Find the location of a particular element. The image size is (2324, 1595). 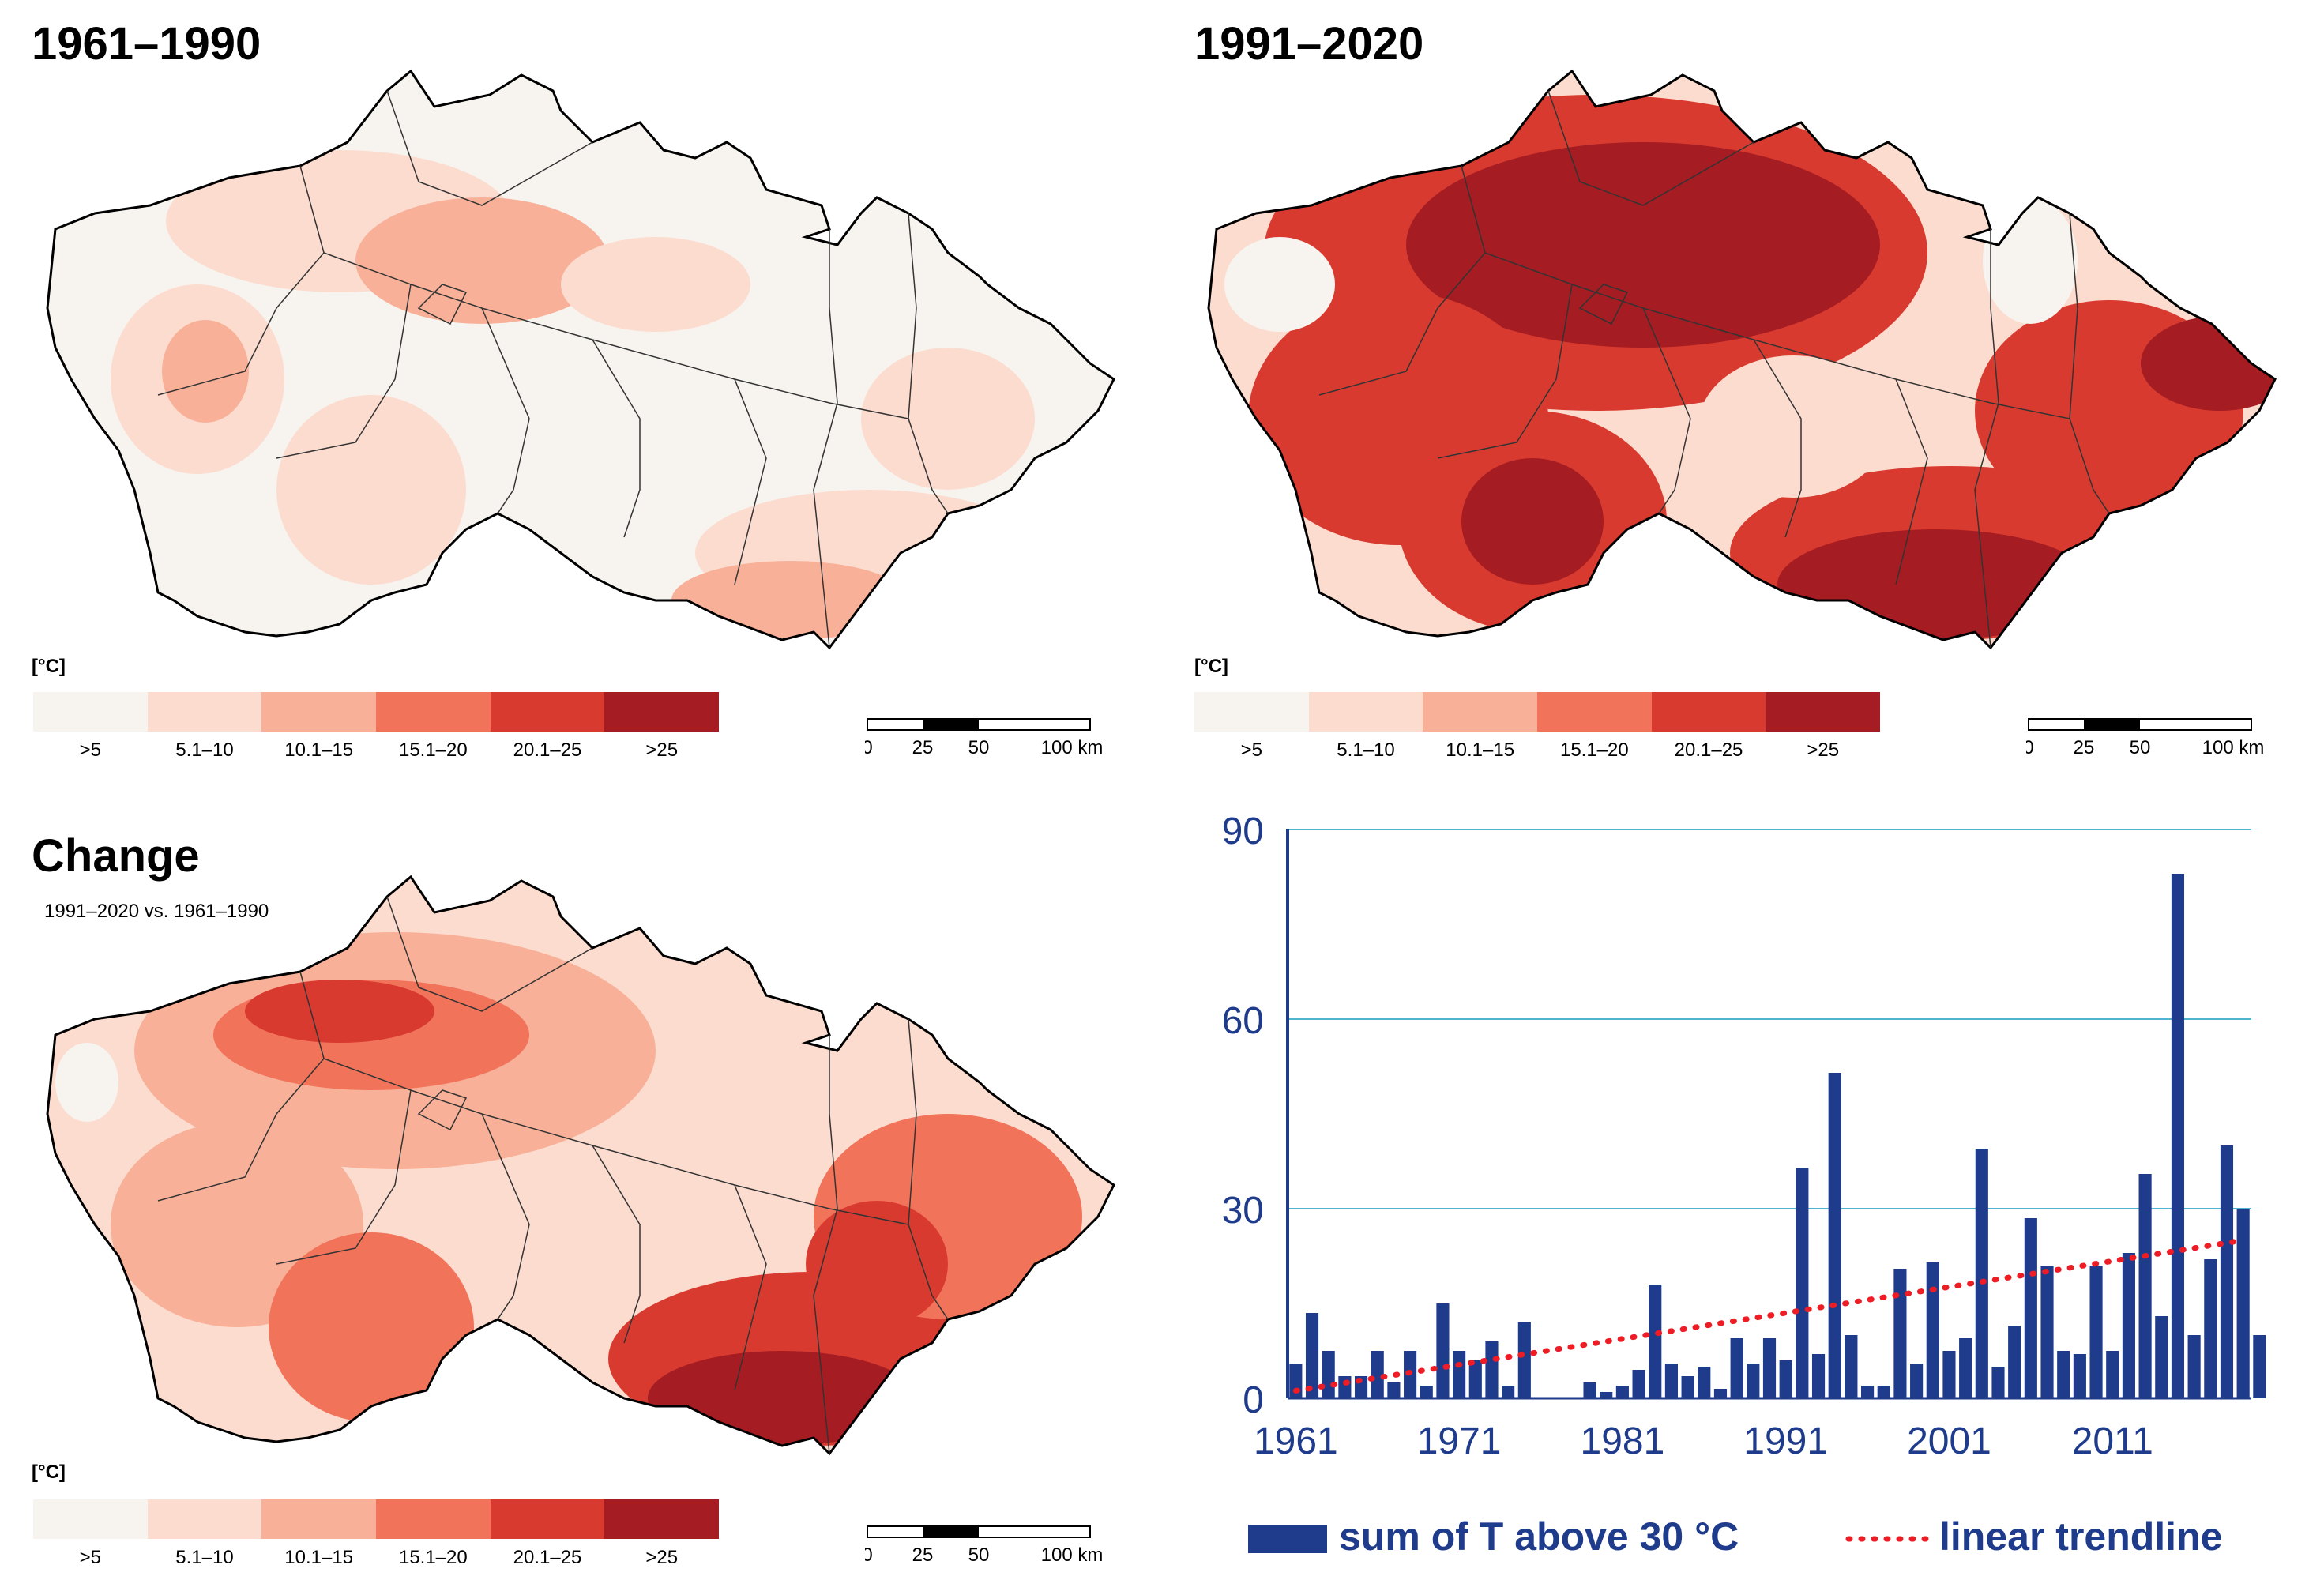

legend-1961-1990: >5 5.1–10 10.1–15 15.1–20 20.1–25 >25 is located at coordinates (376, 727).